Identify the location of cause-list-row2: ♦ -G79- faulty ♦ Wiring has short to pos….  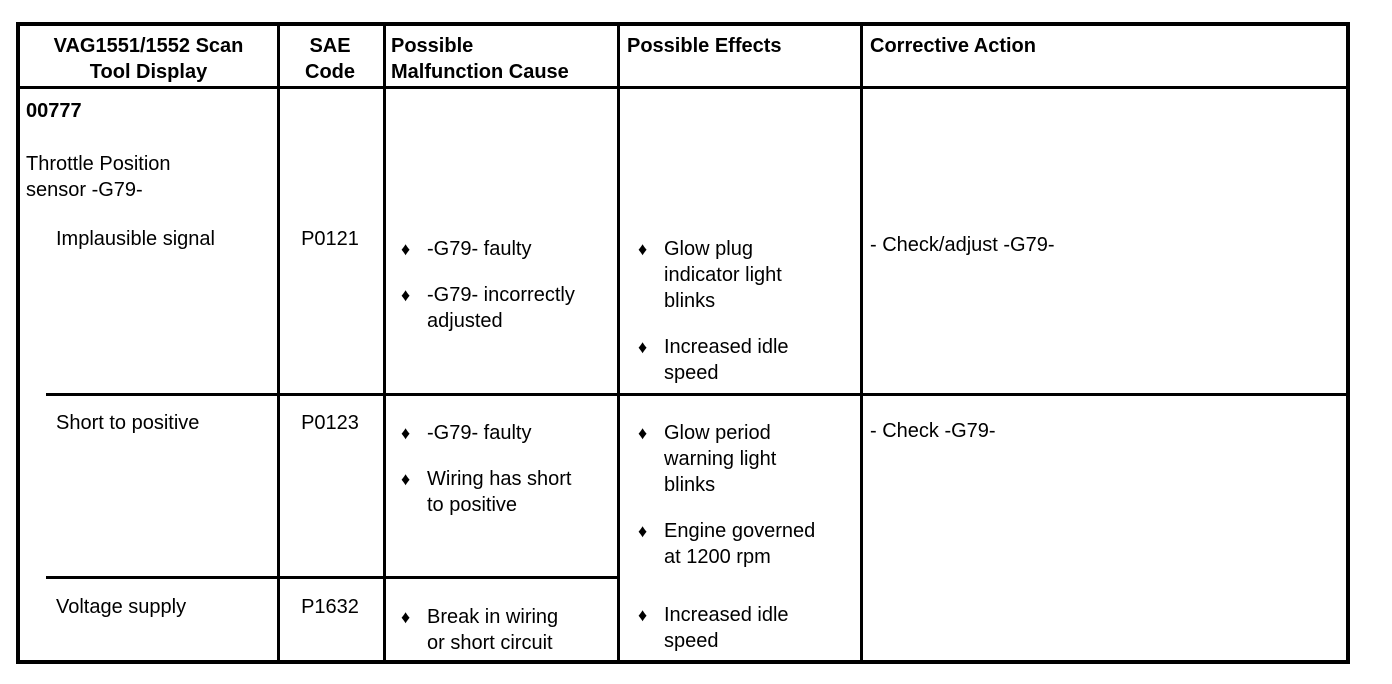
(507, 469).